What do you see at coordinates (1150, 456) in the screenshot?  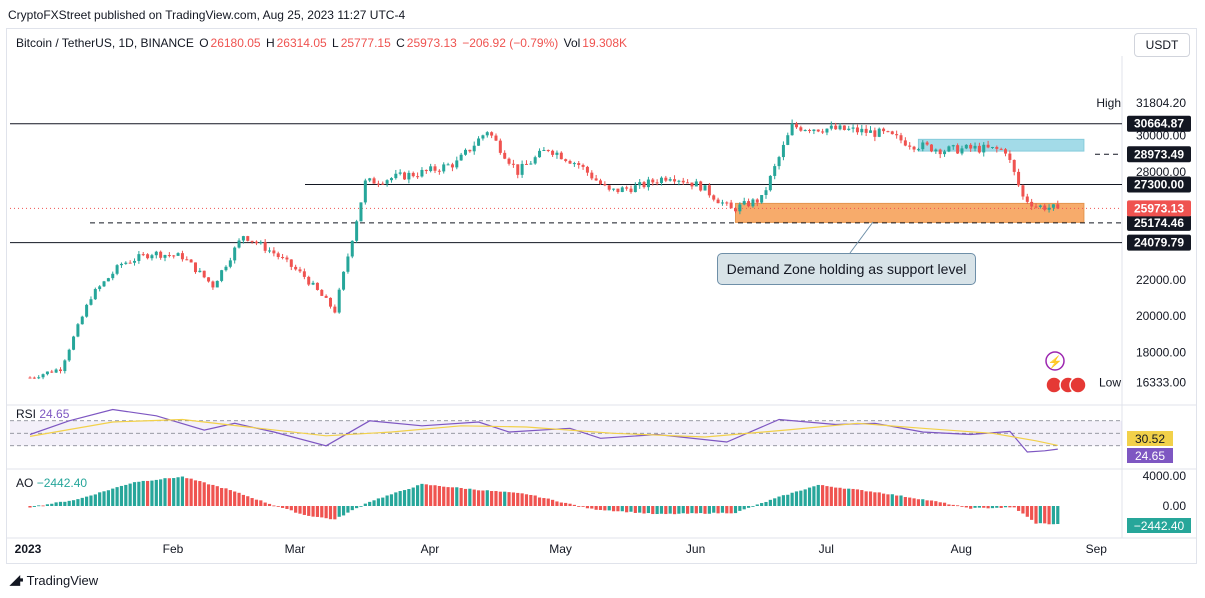 I see `rsi-tag-label: 24.65` at bounding box center [1150, 456].